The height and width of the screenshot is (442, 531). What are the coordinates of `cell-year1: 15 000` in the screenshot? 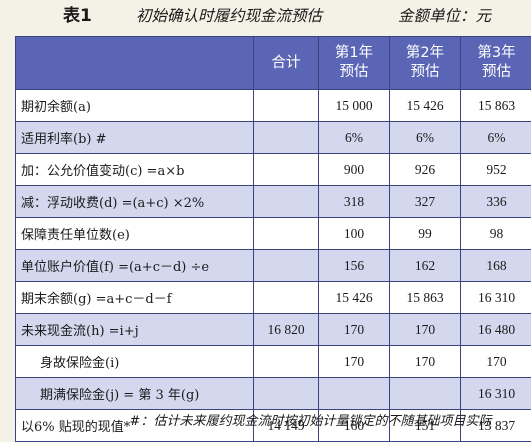 It's located at (354, 106).